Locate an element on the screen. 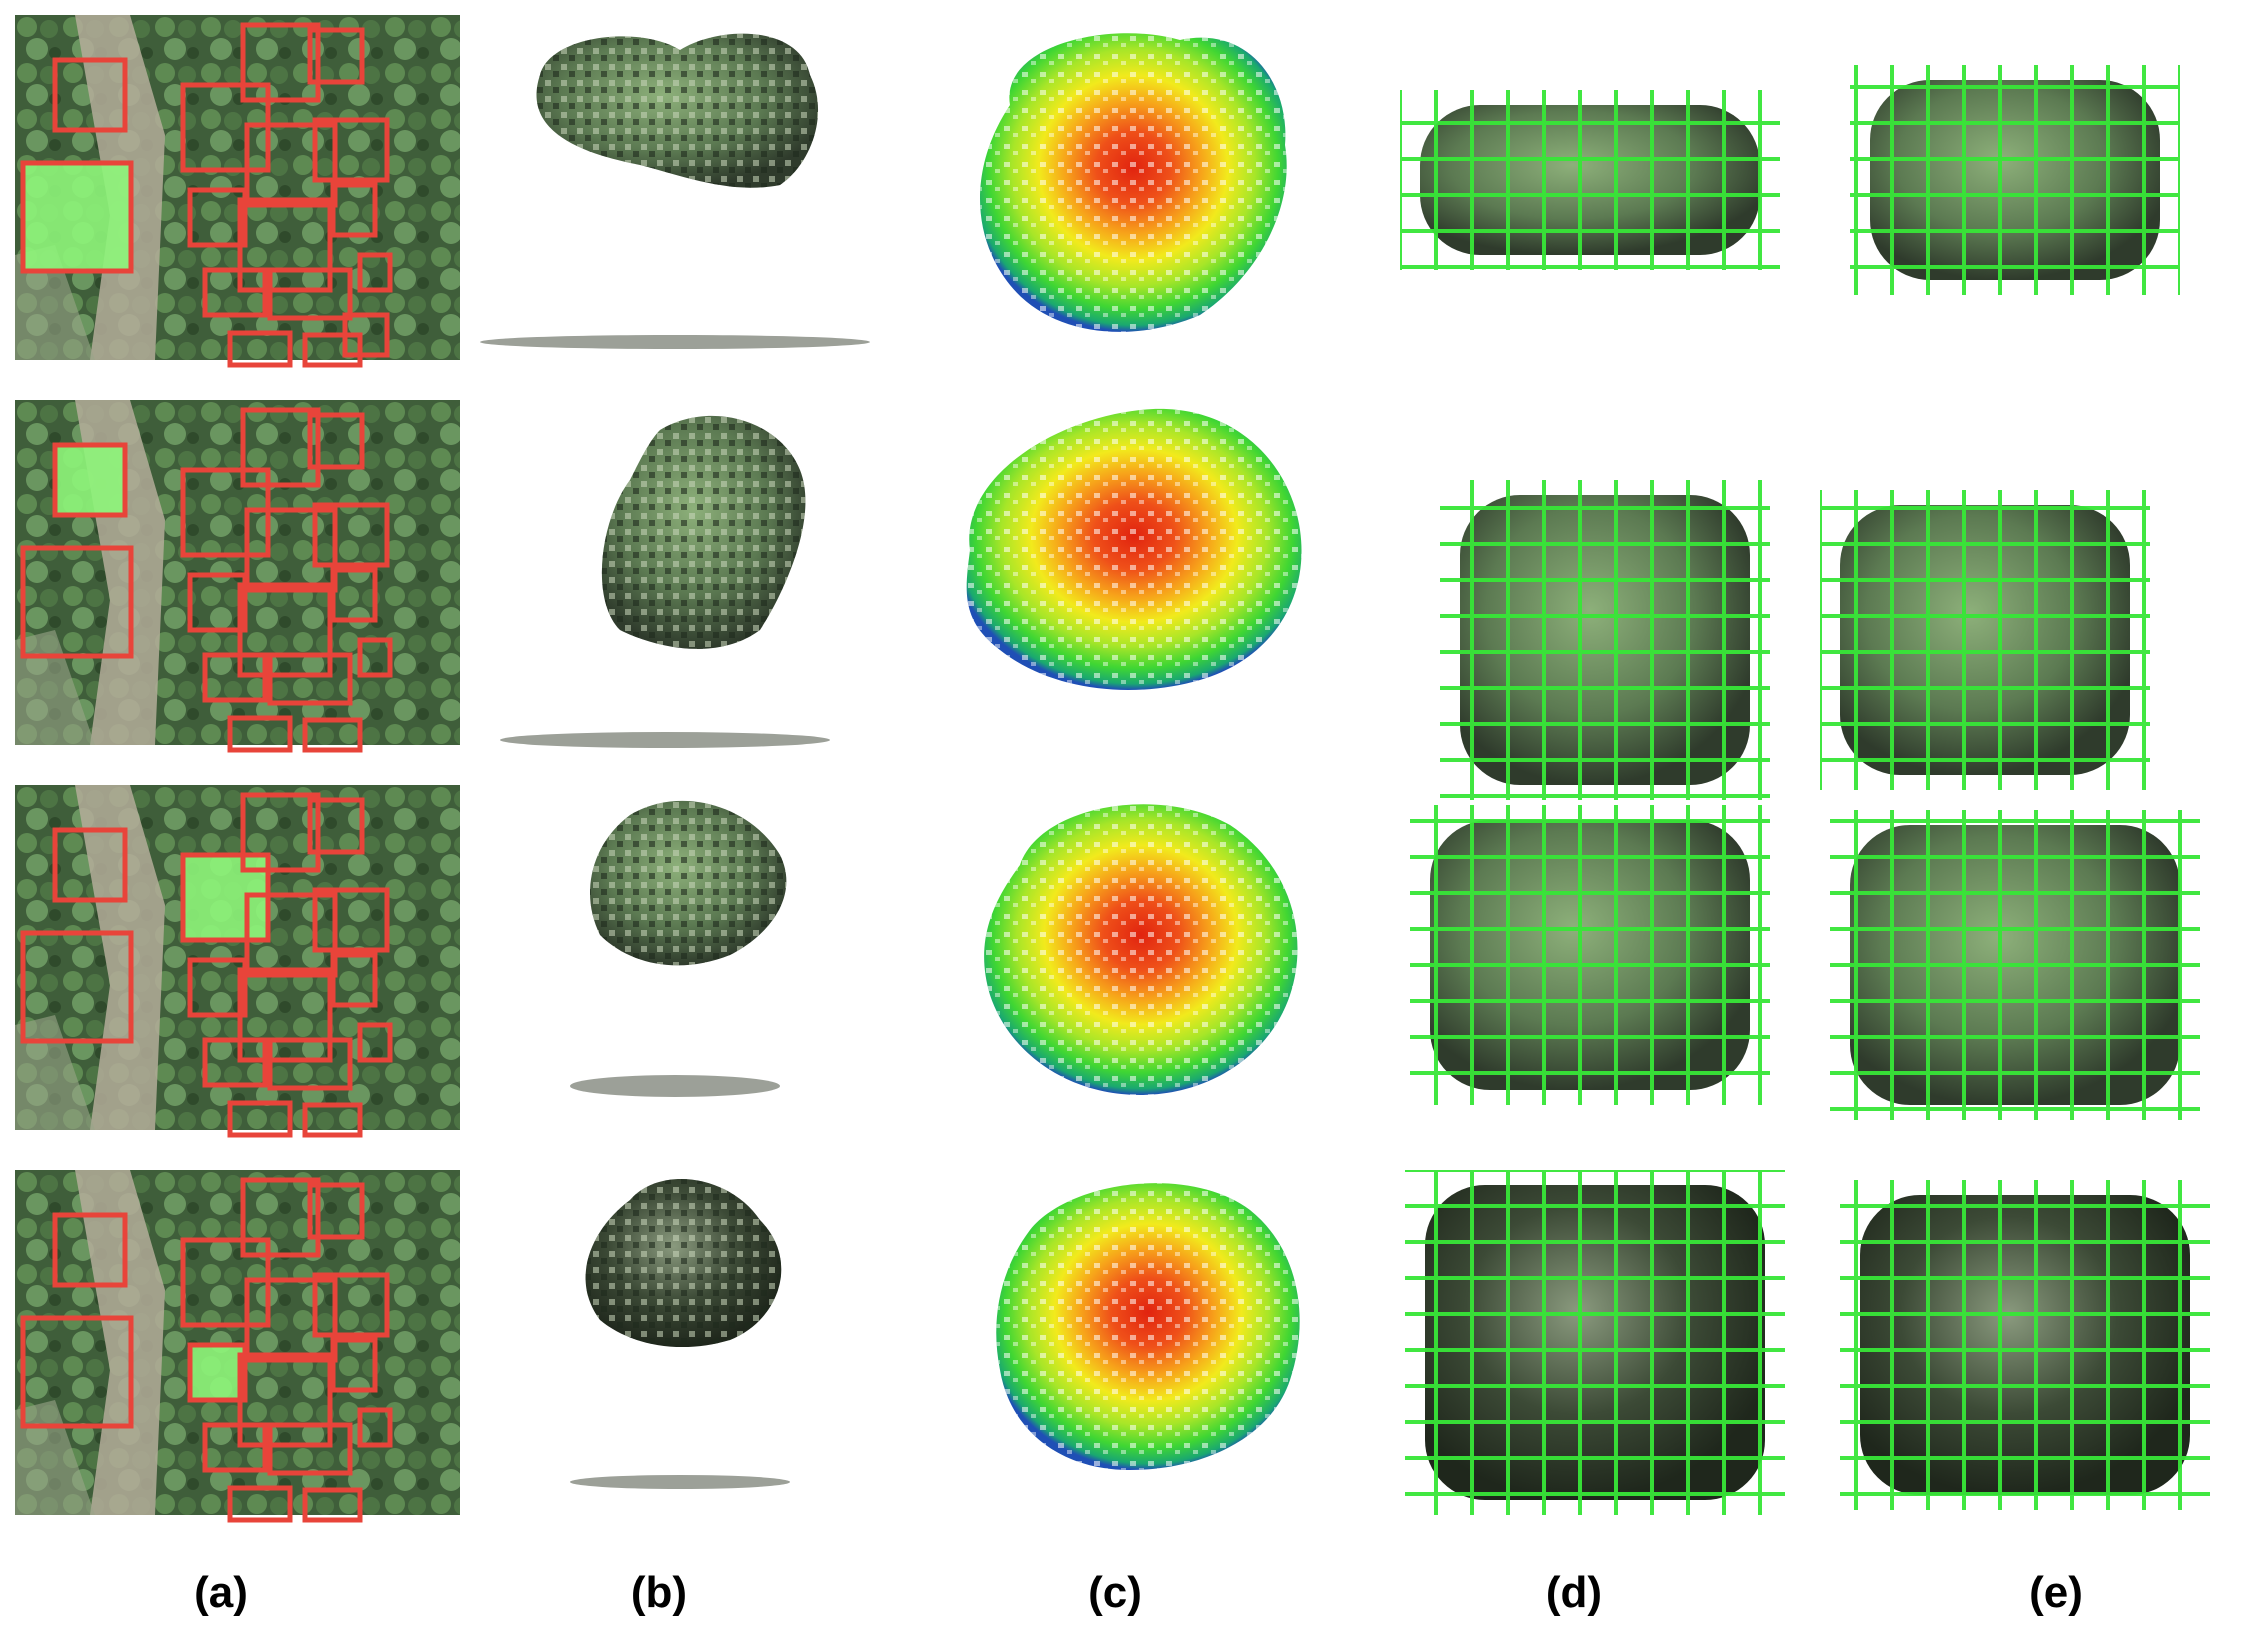  panel-label-b: (b) is located at coordinates (659, 1592).